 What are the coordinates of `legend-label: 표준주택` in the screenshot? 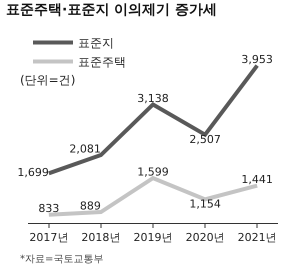 It's located at (102, 62).